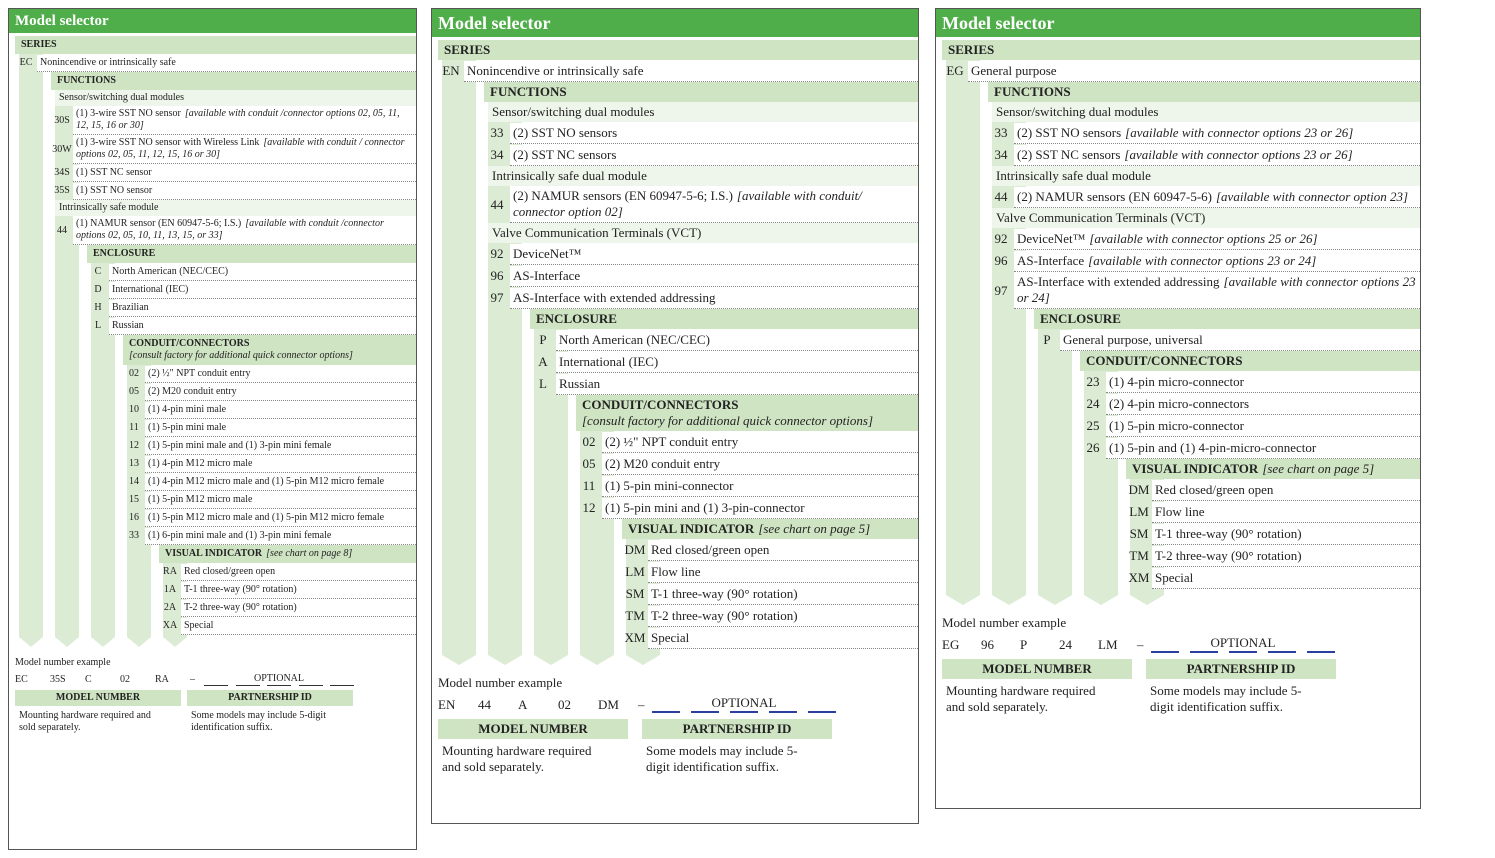 This screenshot has height=858, width=1495. I want to click on heading-text: SERIES, so click(39, 44).